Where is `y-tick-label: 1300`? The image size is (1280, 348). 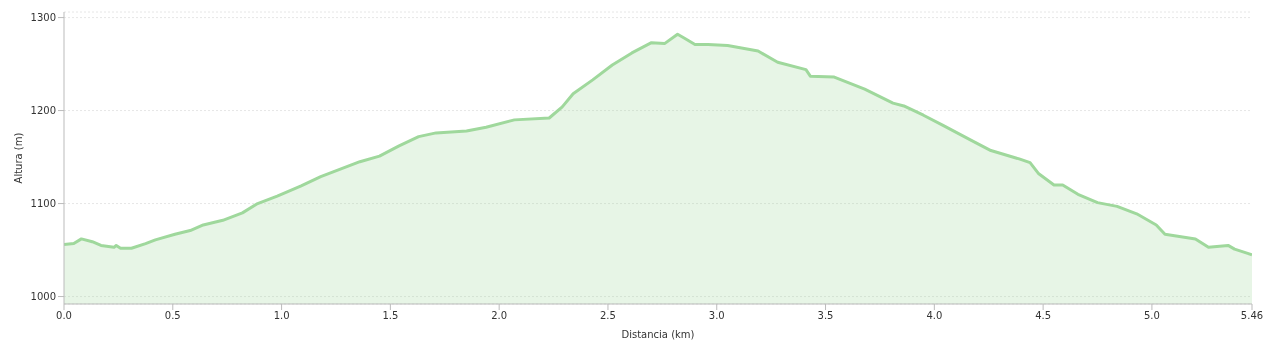 y-tick-label: 1300 is located at coordinates (43, 18).